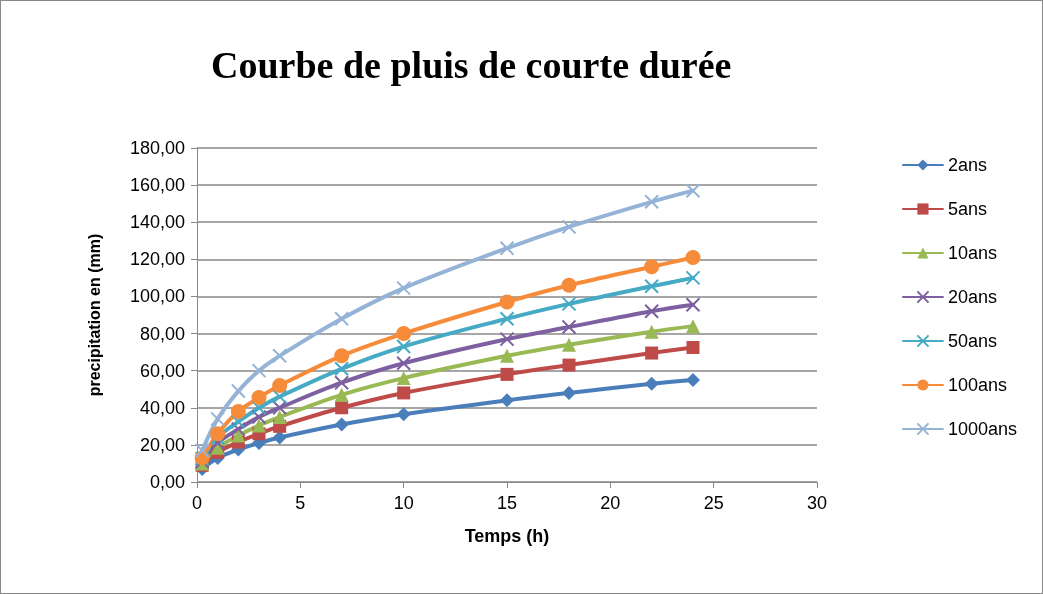  Describe the element at coordinates (507, 503) in the screenshot. I see `x-tick-label: 15` at that location.